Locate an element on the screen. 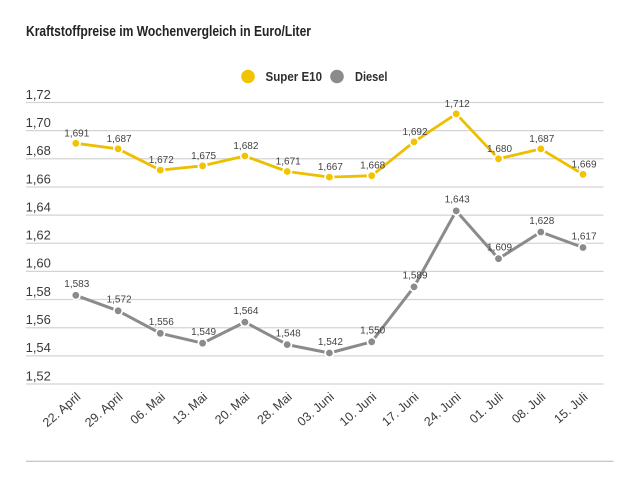 The image size is (640, 480). svg-text: 1,669 is located at coordinates (583, 164).